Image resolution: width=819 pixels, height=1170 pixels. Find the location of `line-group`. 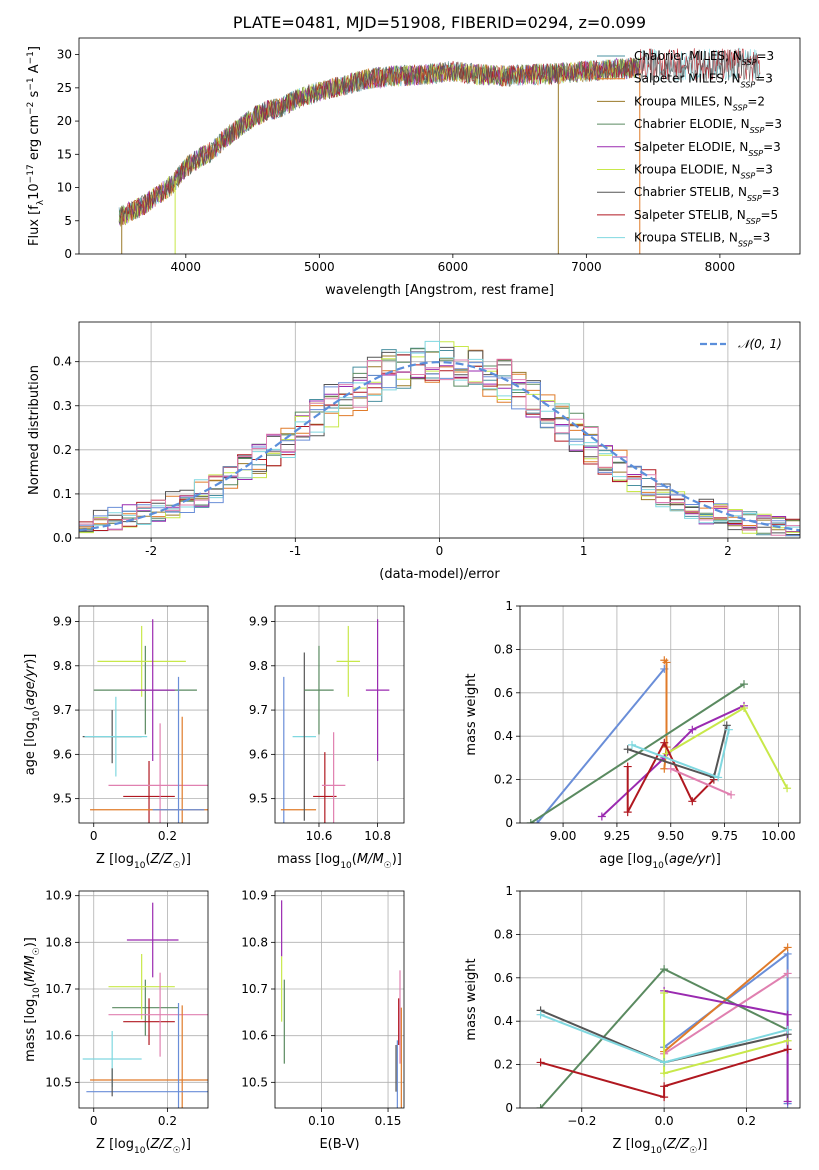

line-group is located at coordinates (664, 1025).